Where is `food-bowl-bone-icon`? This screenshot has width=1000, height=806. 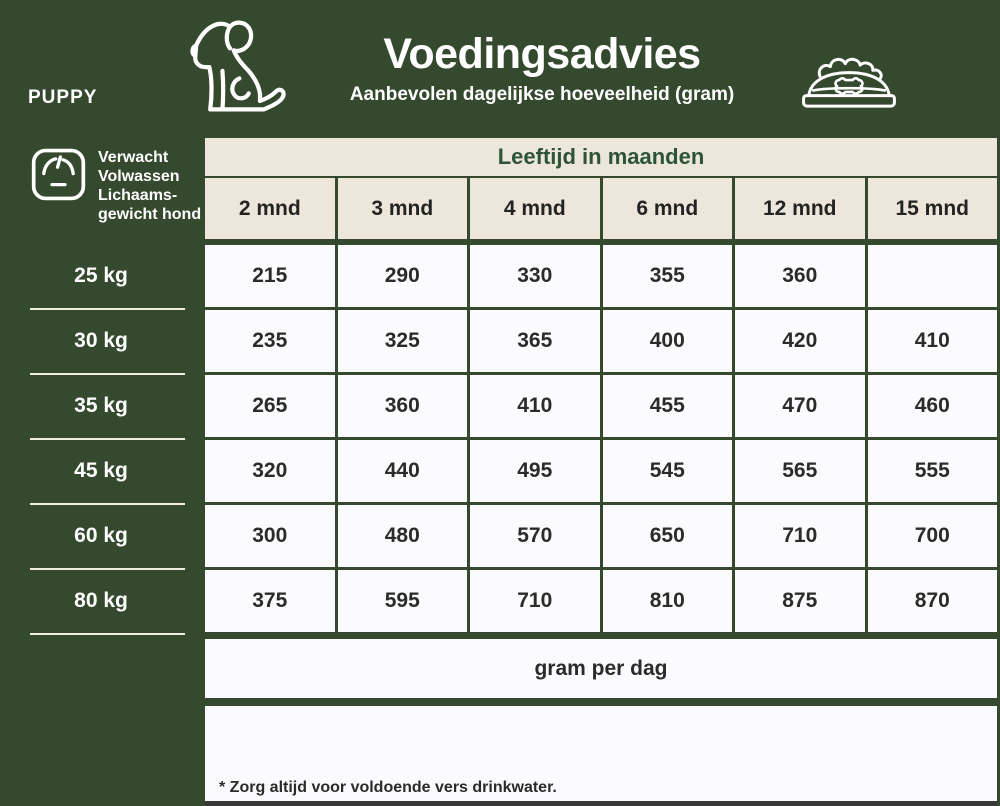 food-bowl-bone-icon is located at coordinates (849, 85).